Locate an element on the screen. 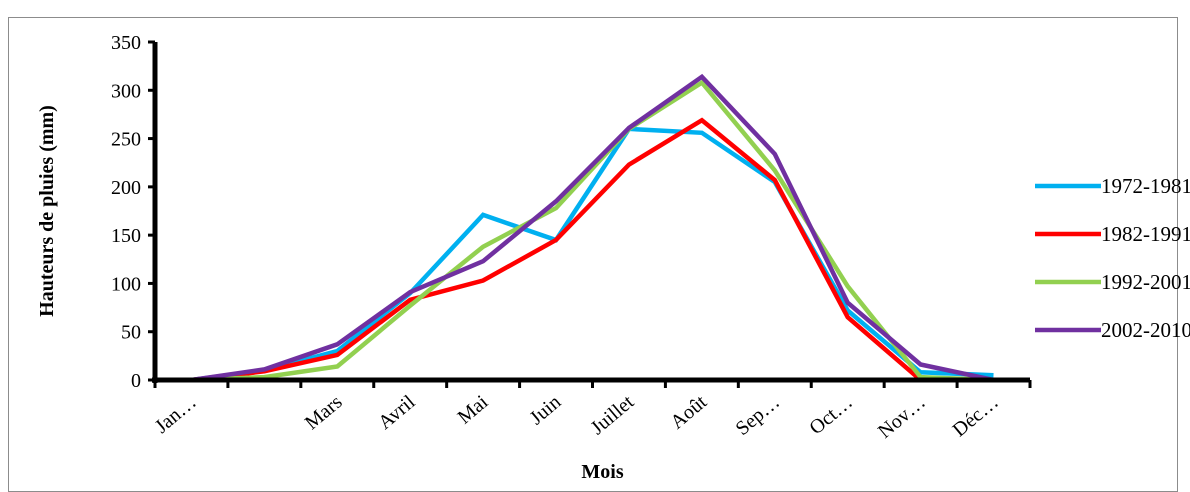 The image size is (1190, 492). legend-label: 1972-1981 is located at coordinates (1145, 186).